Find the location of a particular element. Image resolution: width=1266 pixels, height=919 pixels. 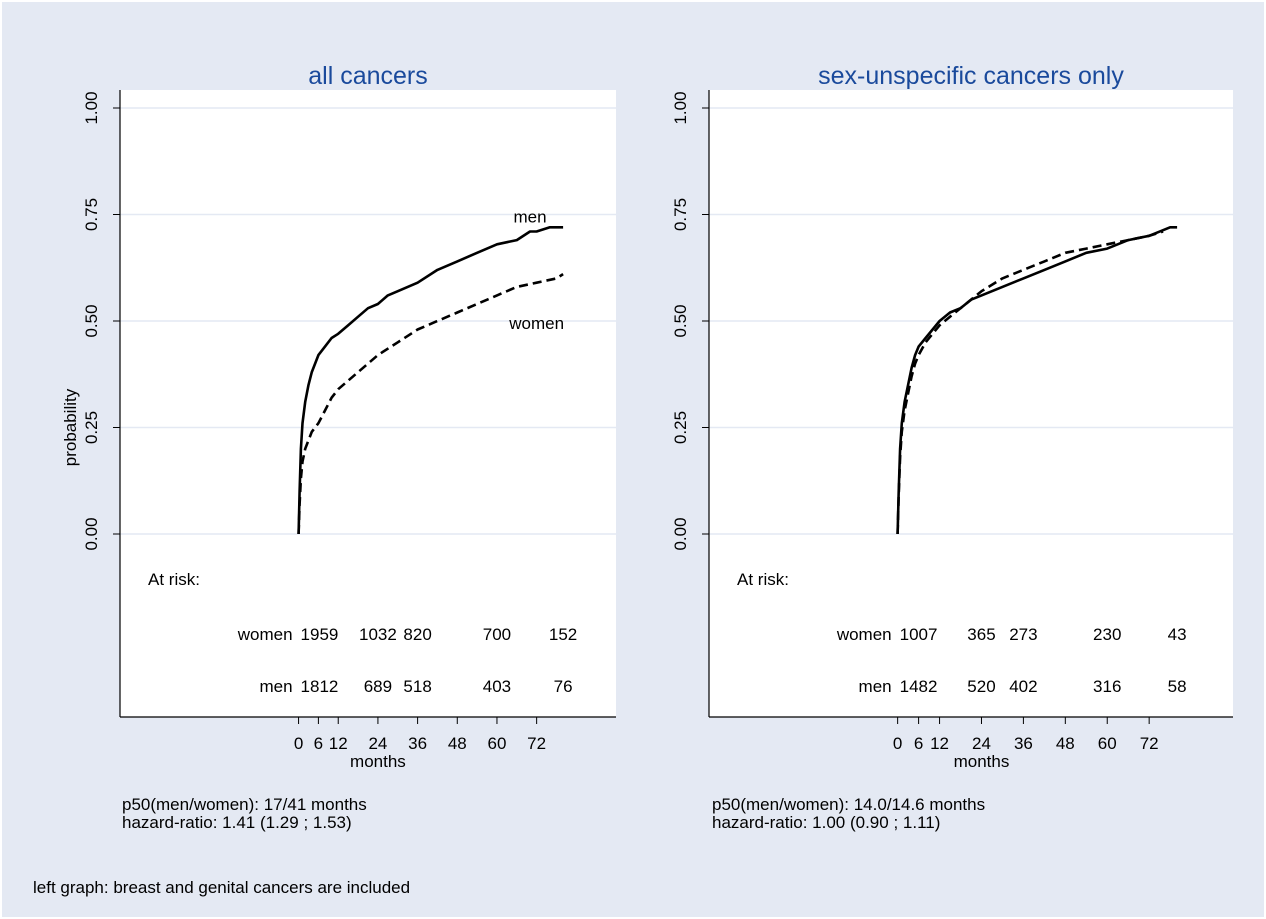

at-risk-count: 700 is located at coordinates (497, 634).